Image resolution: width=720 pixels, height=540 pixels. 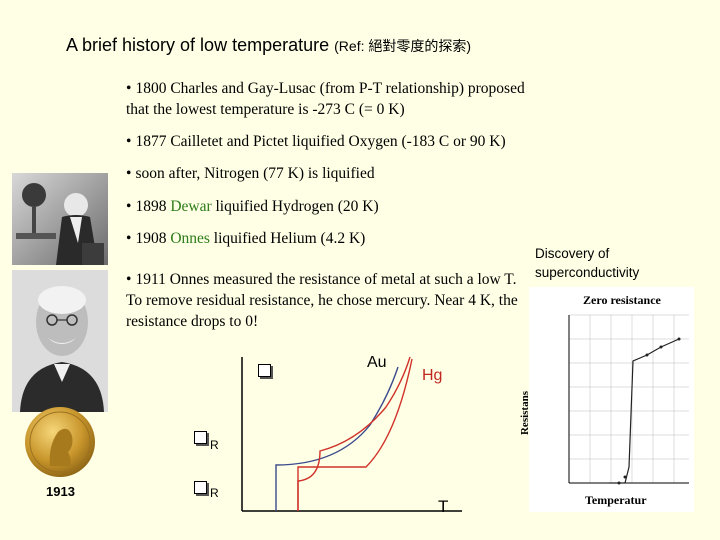 I want to click on au-curve, so click(x=337, y=438).